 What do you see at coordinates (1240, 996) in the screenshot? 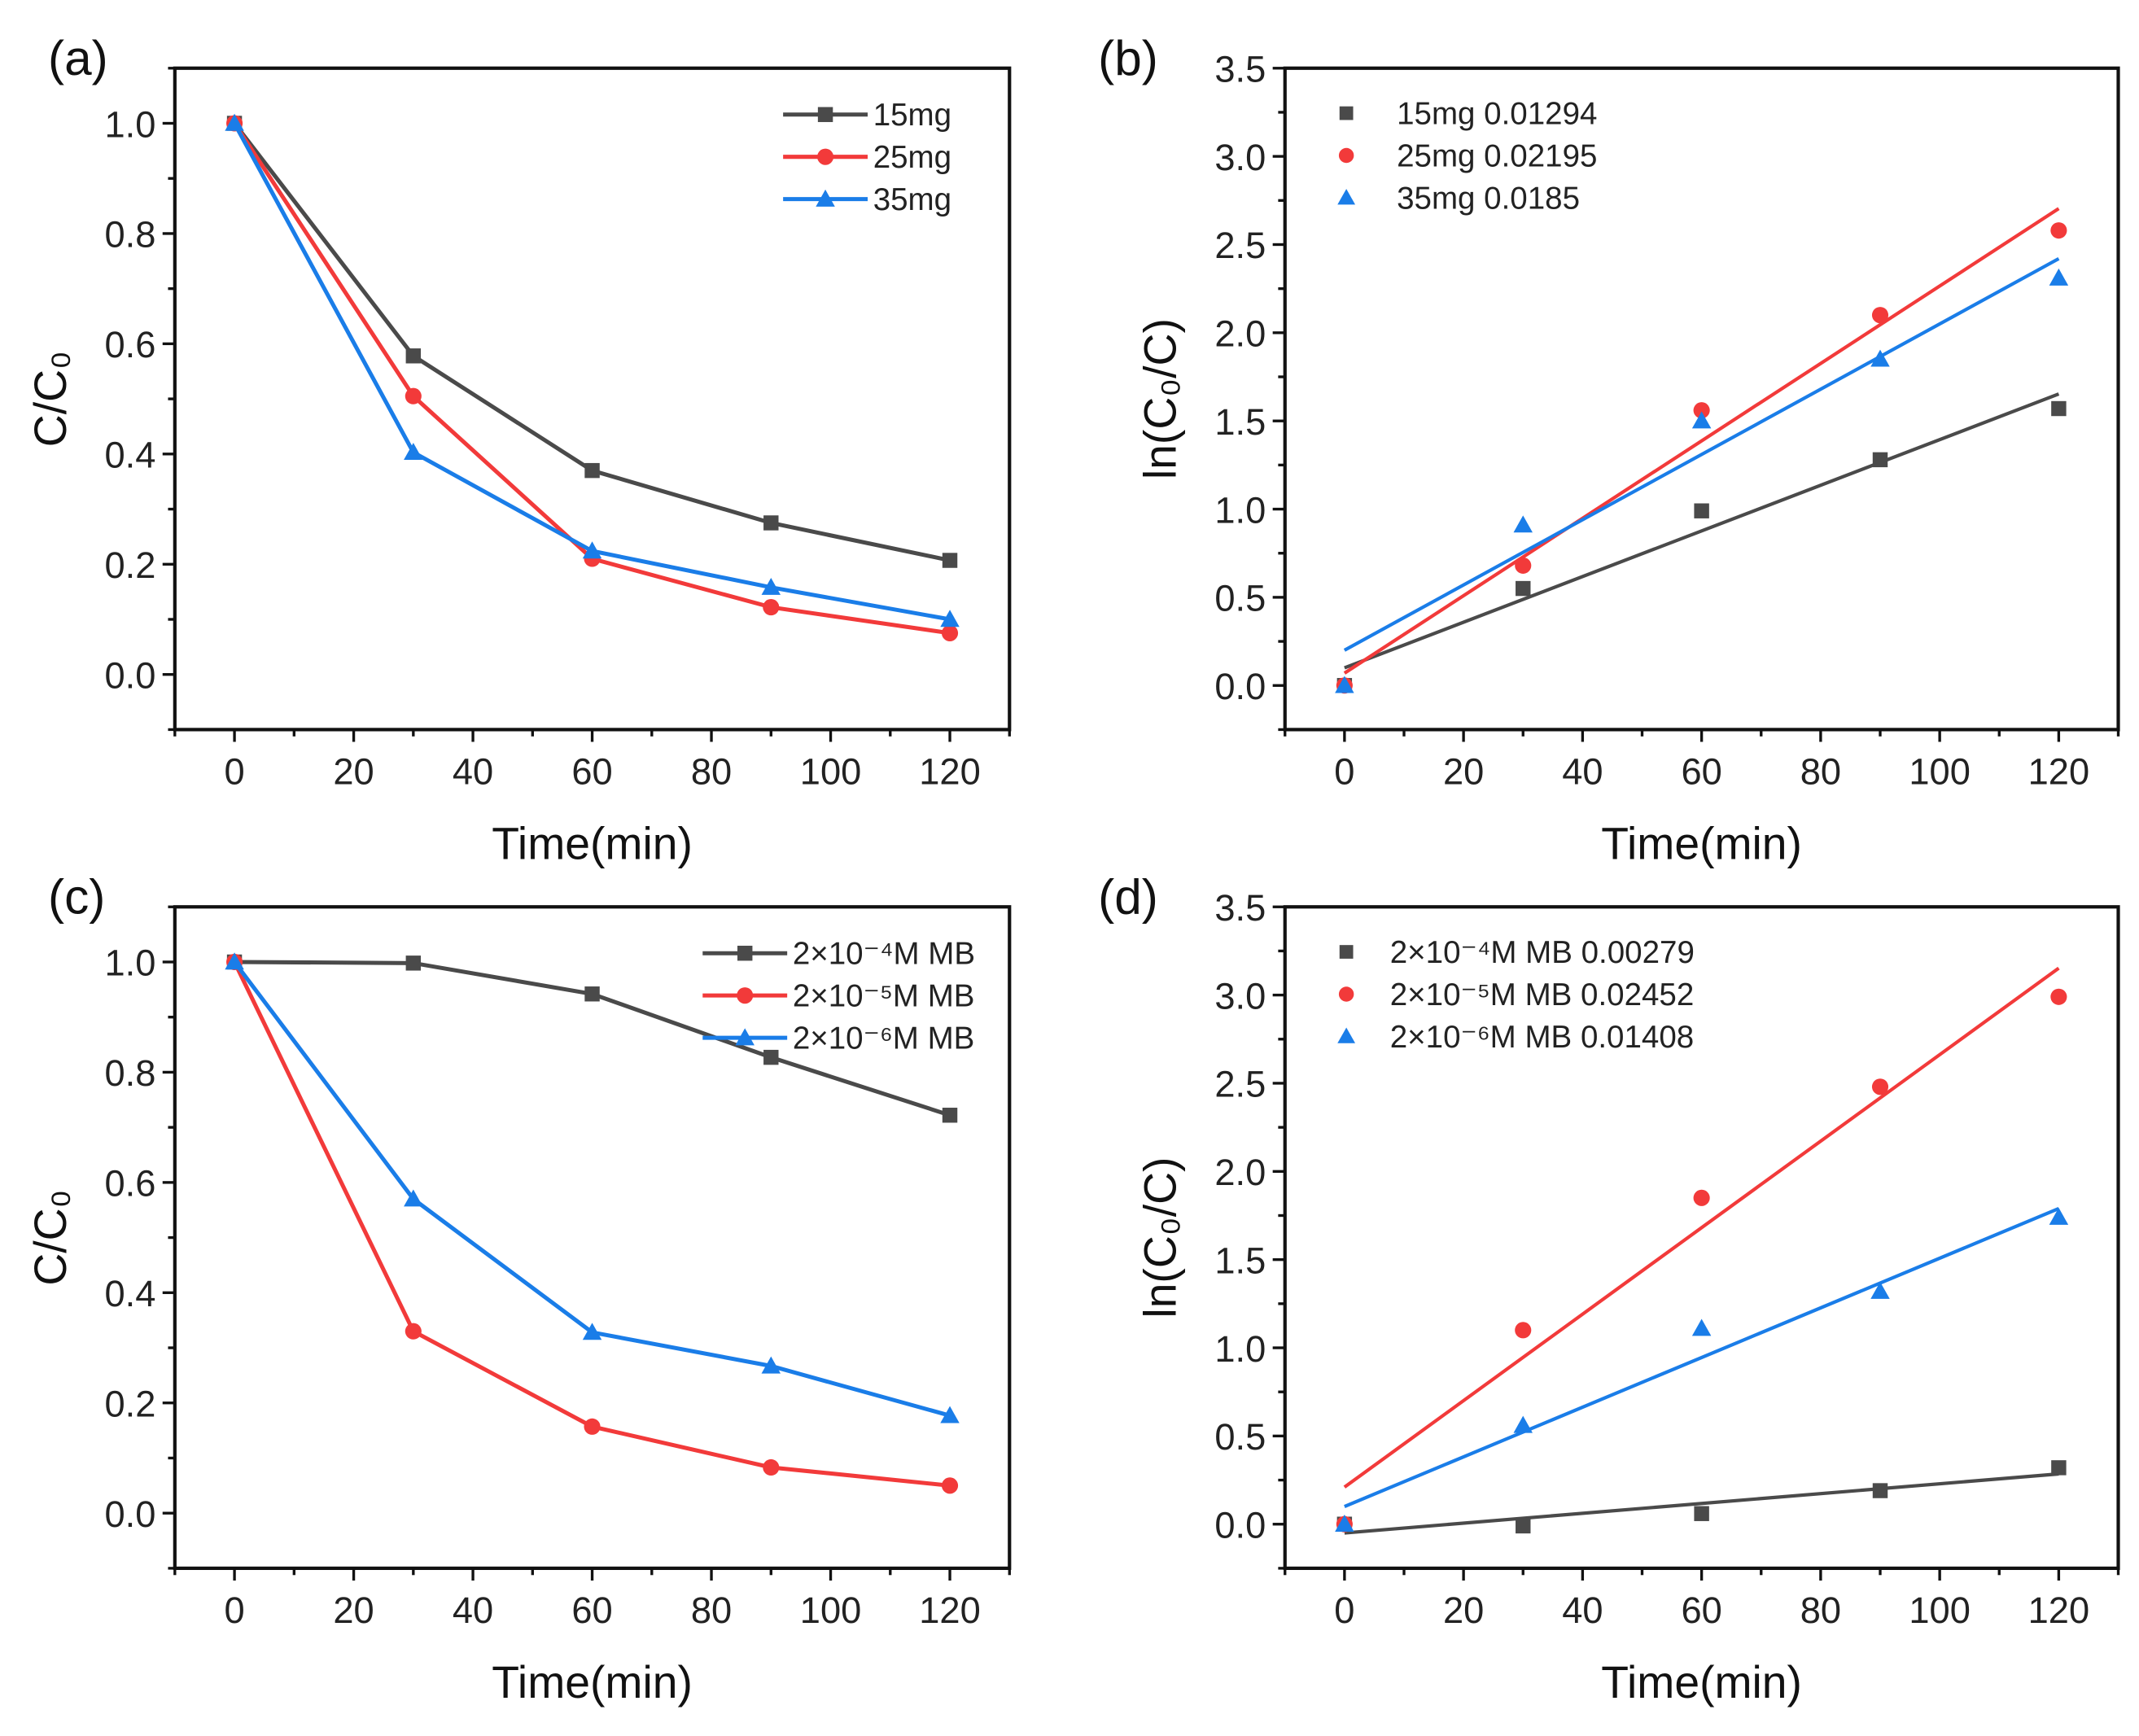
I see `y-tick-label: 3.0` at bounding box center [1240, 996].